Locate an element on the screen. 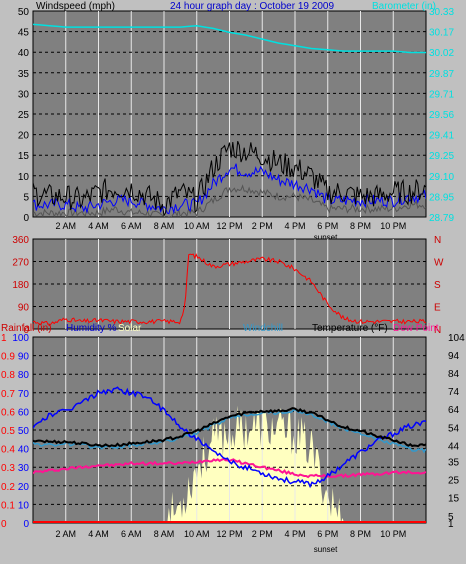  rain-y-tick-0: 0 is located at coordinates (4, 524).